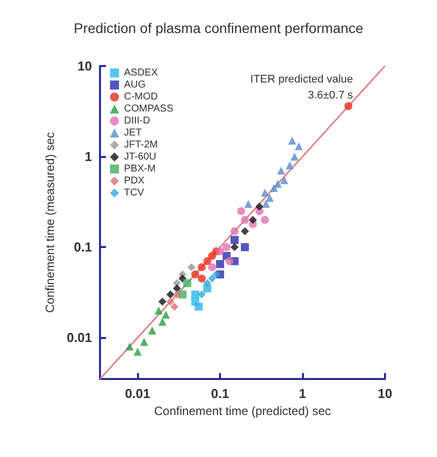  Describe the element at coordinates (83, 247) in the screenshot. I see `y-tick-label: 0.1` at that location.